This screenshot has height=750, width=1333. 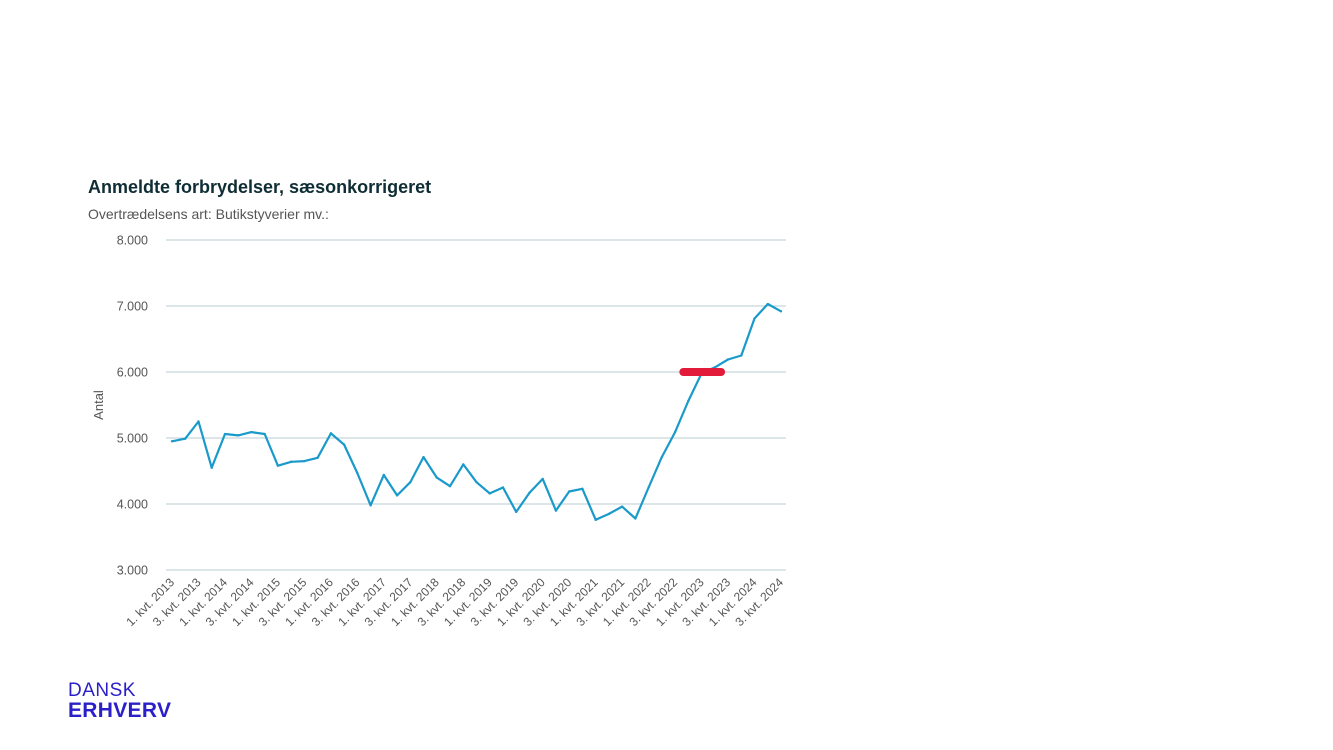 I want to click on y-tick-label: 5.000, so click(x=132, y=439).